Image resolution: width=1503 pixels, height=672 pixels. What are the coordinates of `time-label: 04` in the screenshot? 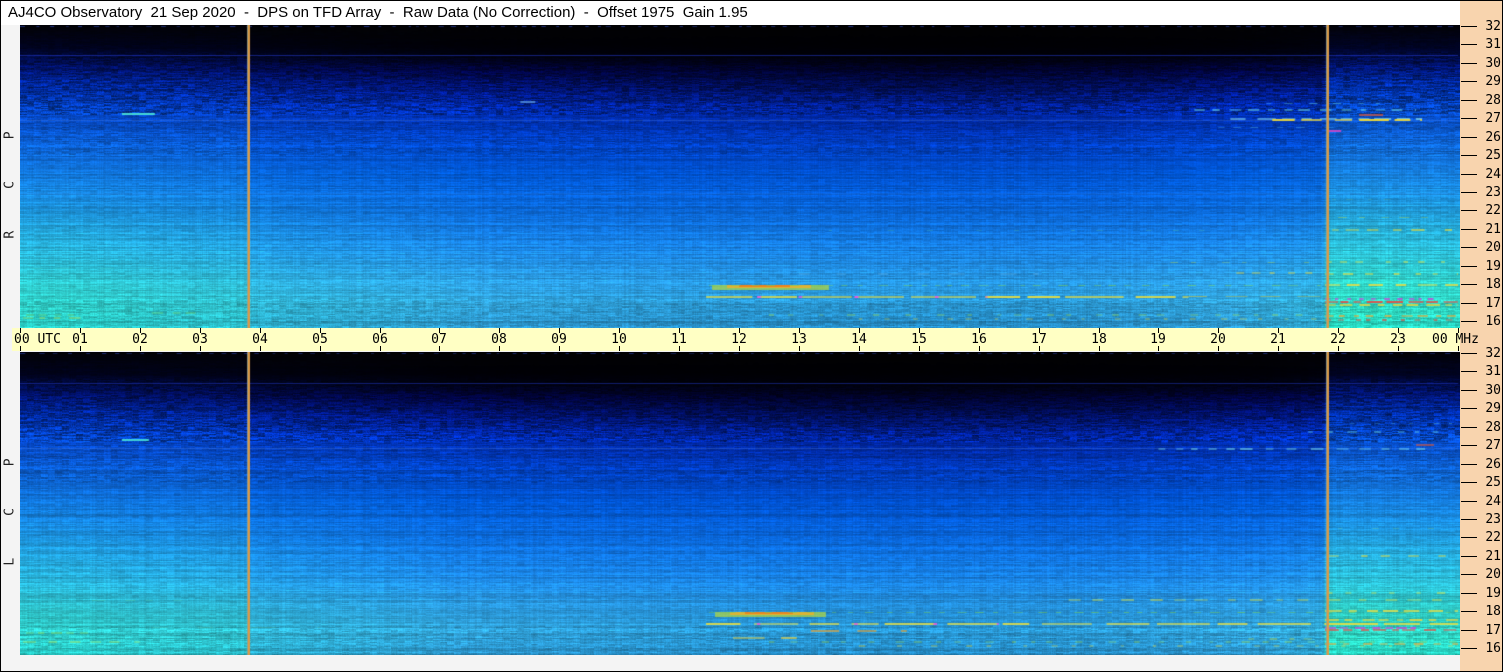 It's located at (260, 339).